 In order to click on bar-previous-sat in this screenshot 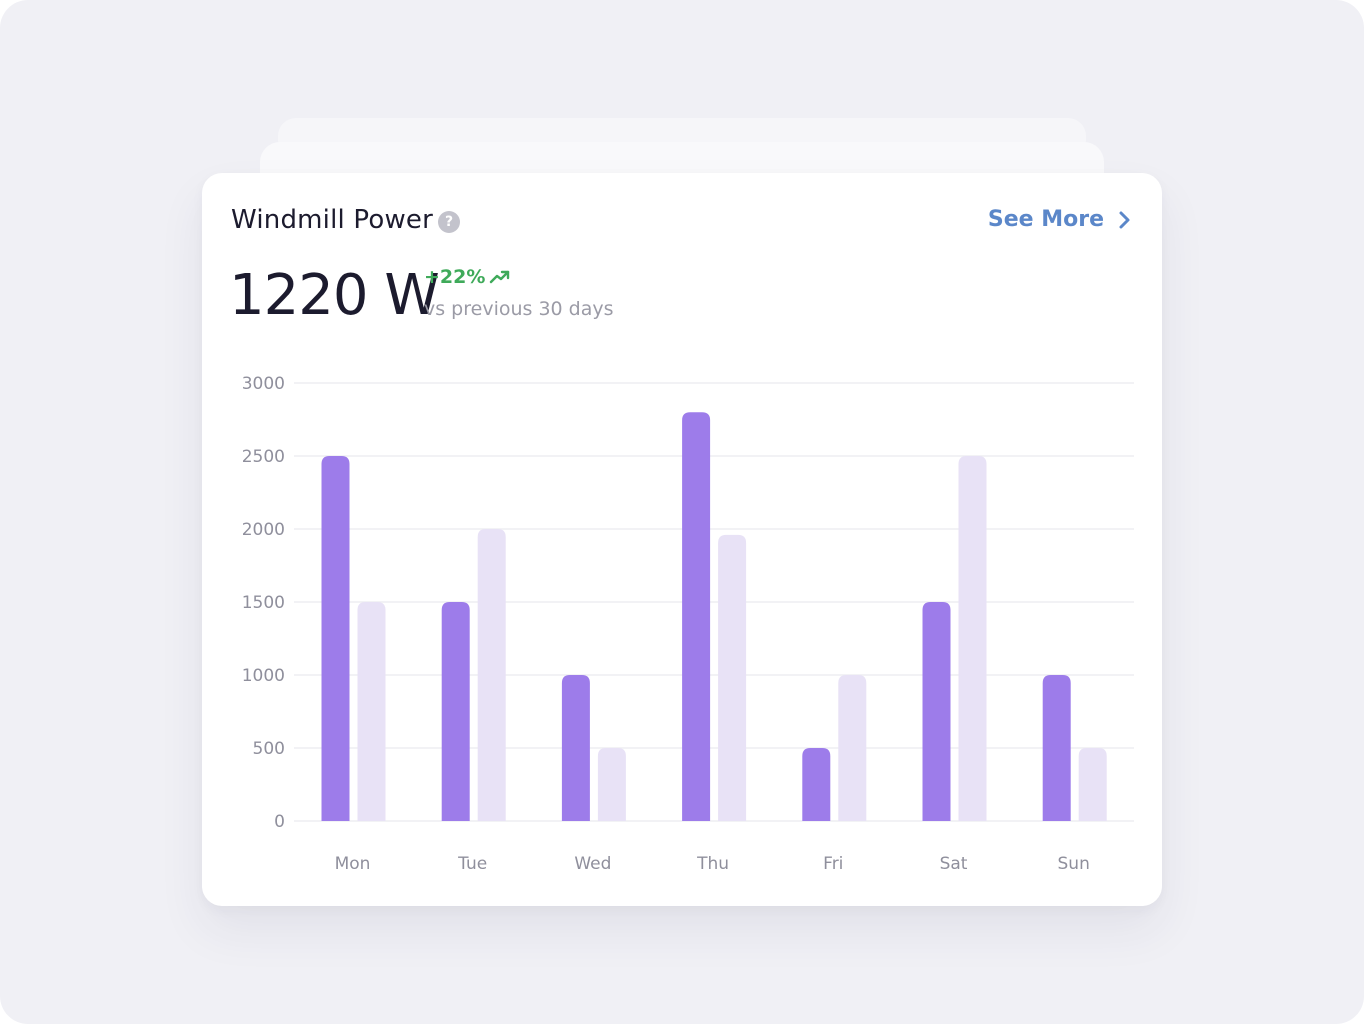, I will do `click(972, 638)`.